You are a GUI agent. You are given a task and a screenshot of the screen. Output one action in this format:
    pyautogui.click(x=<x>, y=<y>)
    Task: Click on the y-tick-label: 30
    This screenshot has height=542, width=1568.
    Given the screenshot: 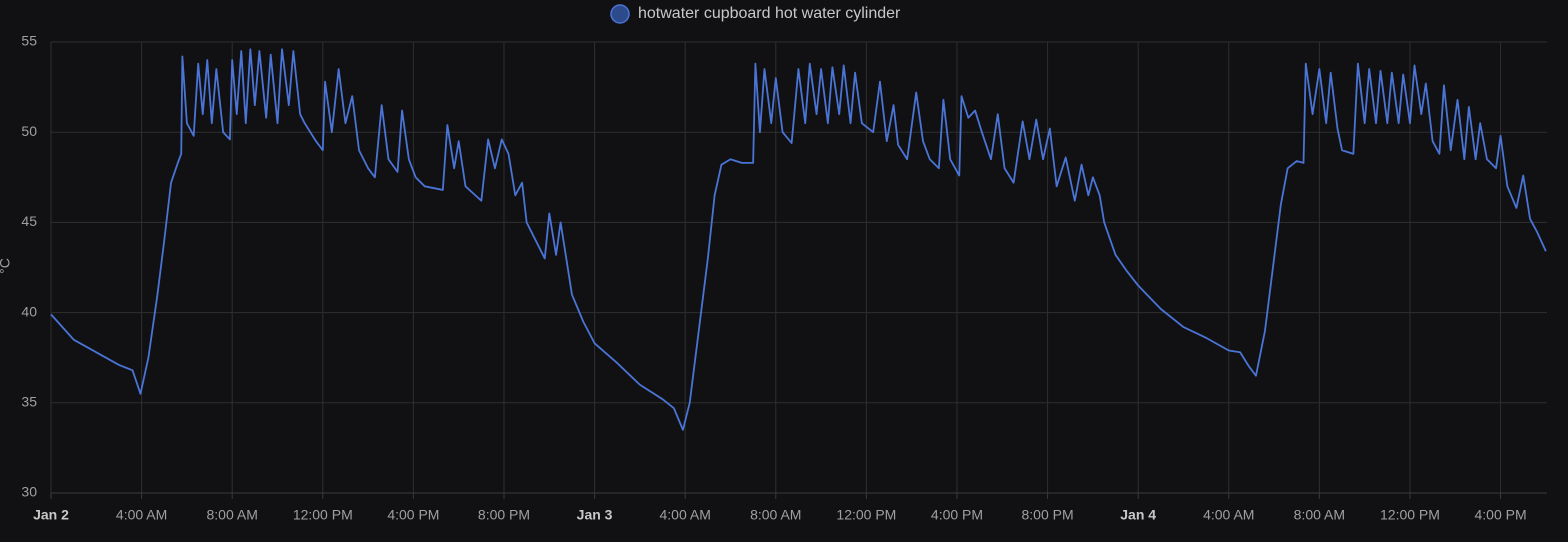 What is the action you would take?
    pyautogui.click(x=29, y=492)
    